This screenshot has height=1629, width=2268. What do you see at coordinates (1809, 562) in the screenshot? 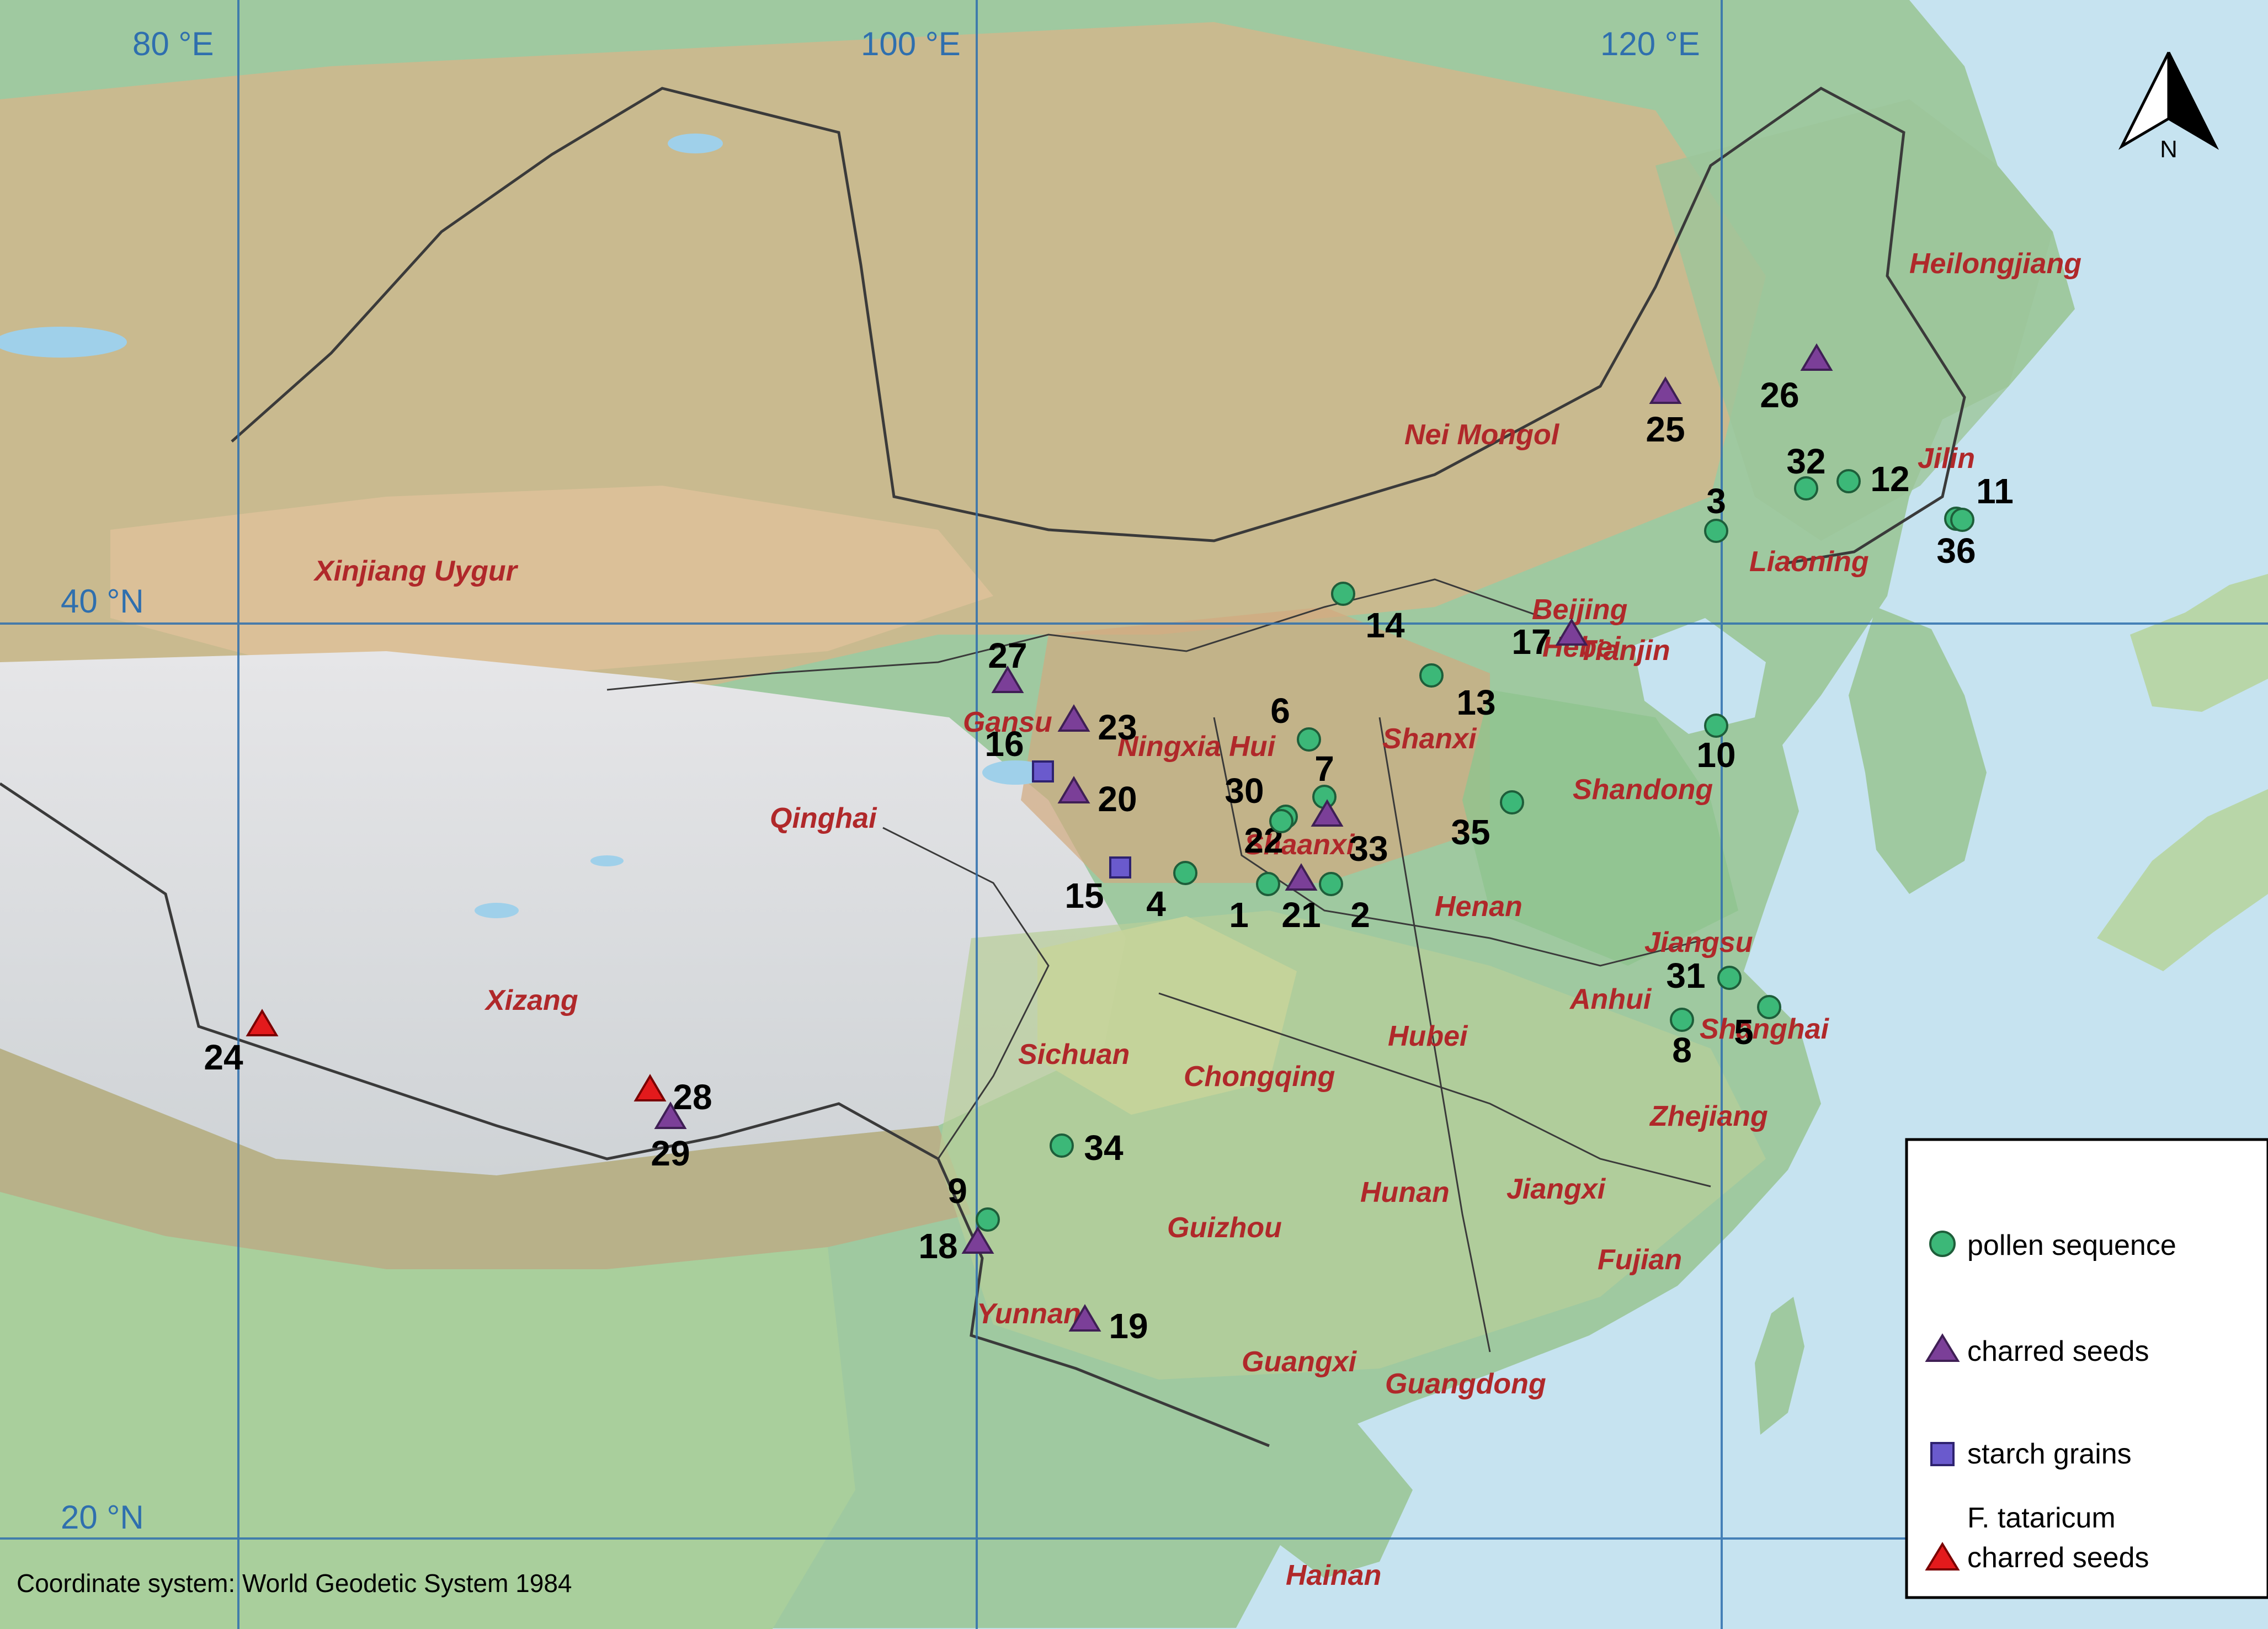
I see `province-label: Liaoning` at bounding box center [1809, 562].